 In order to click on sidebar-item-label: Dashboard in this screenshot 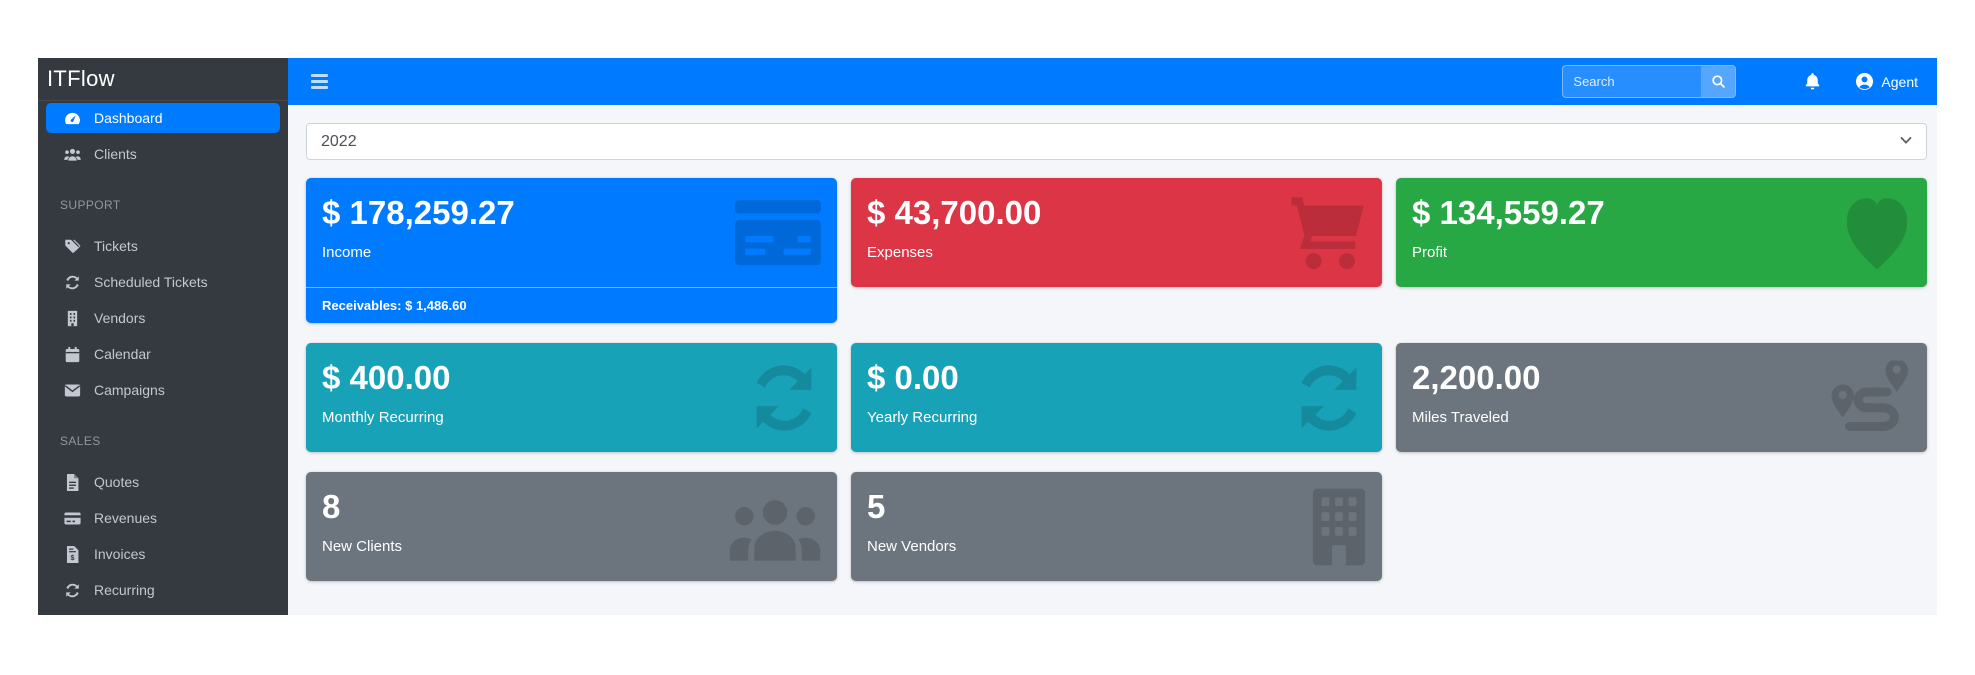, I will do `click(128, 118)`.